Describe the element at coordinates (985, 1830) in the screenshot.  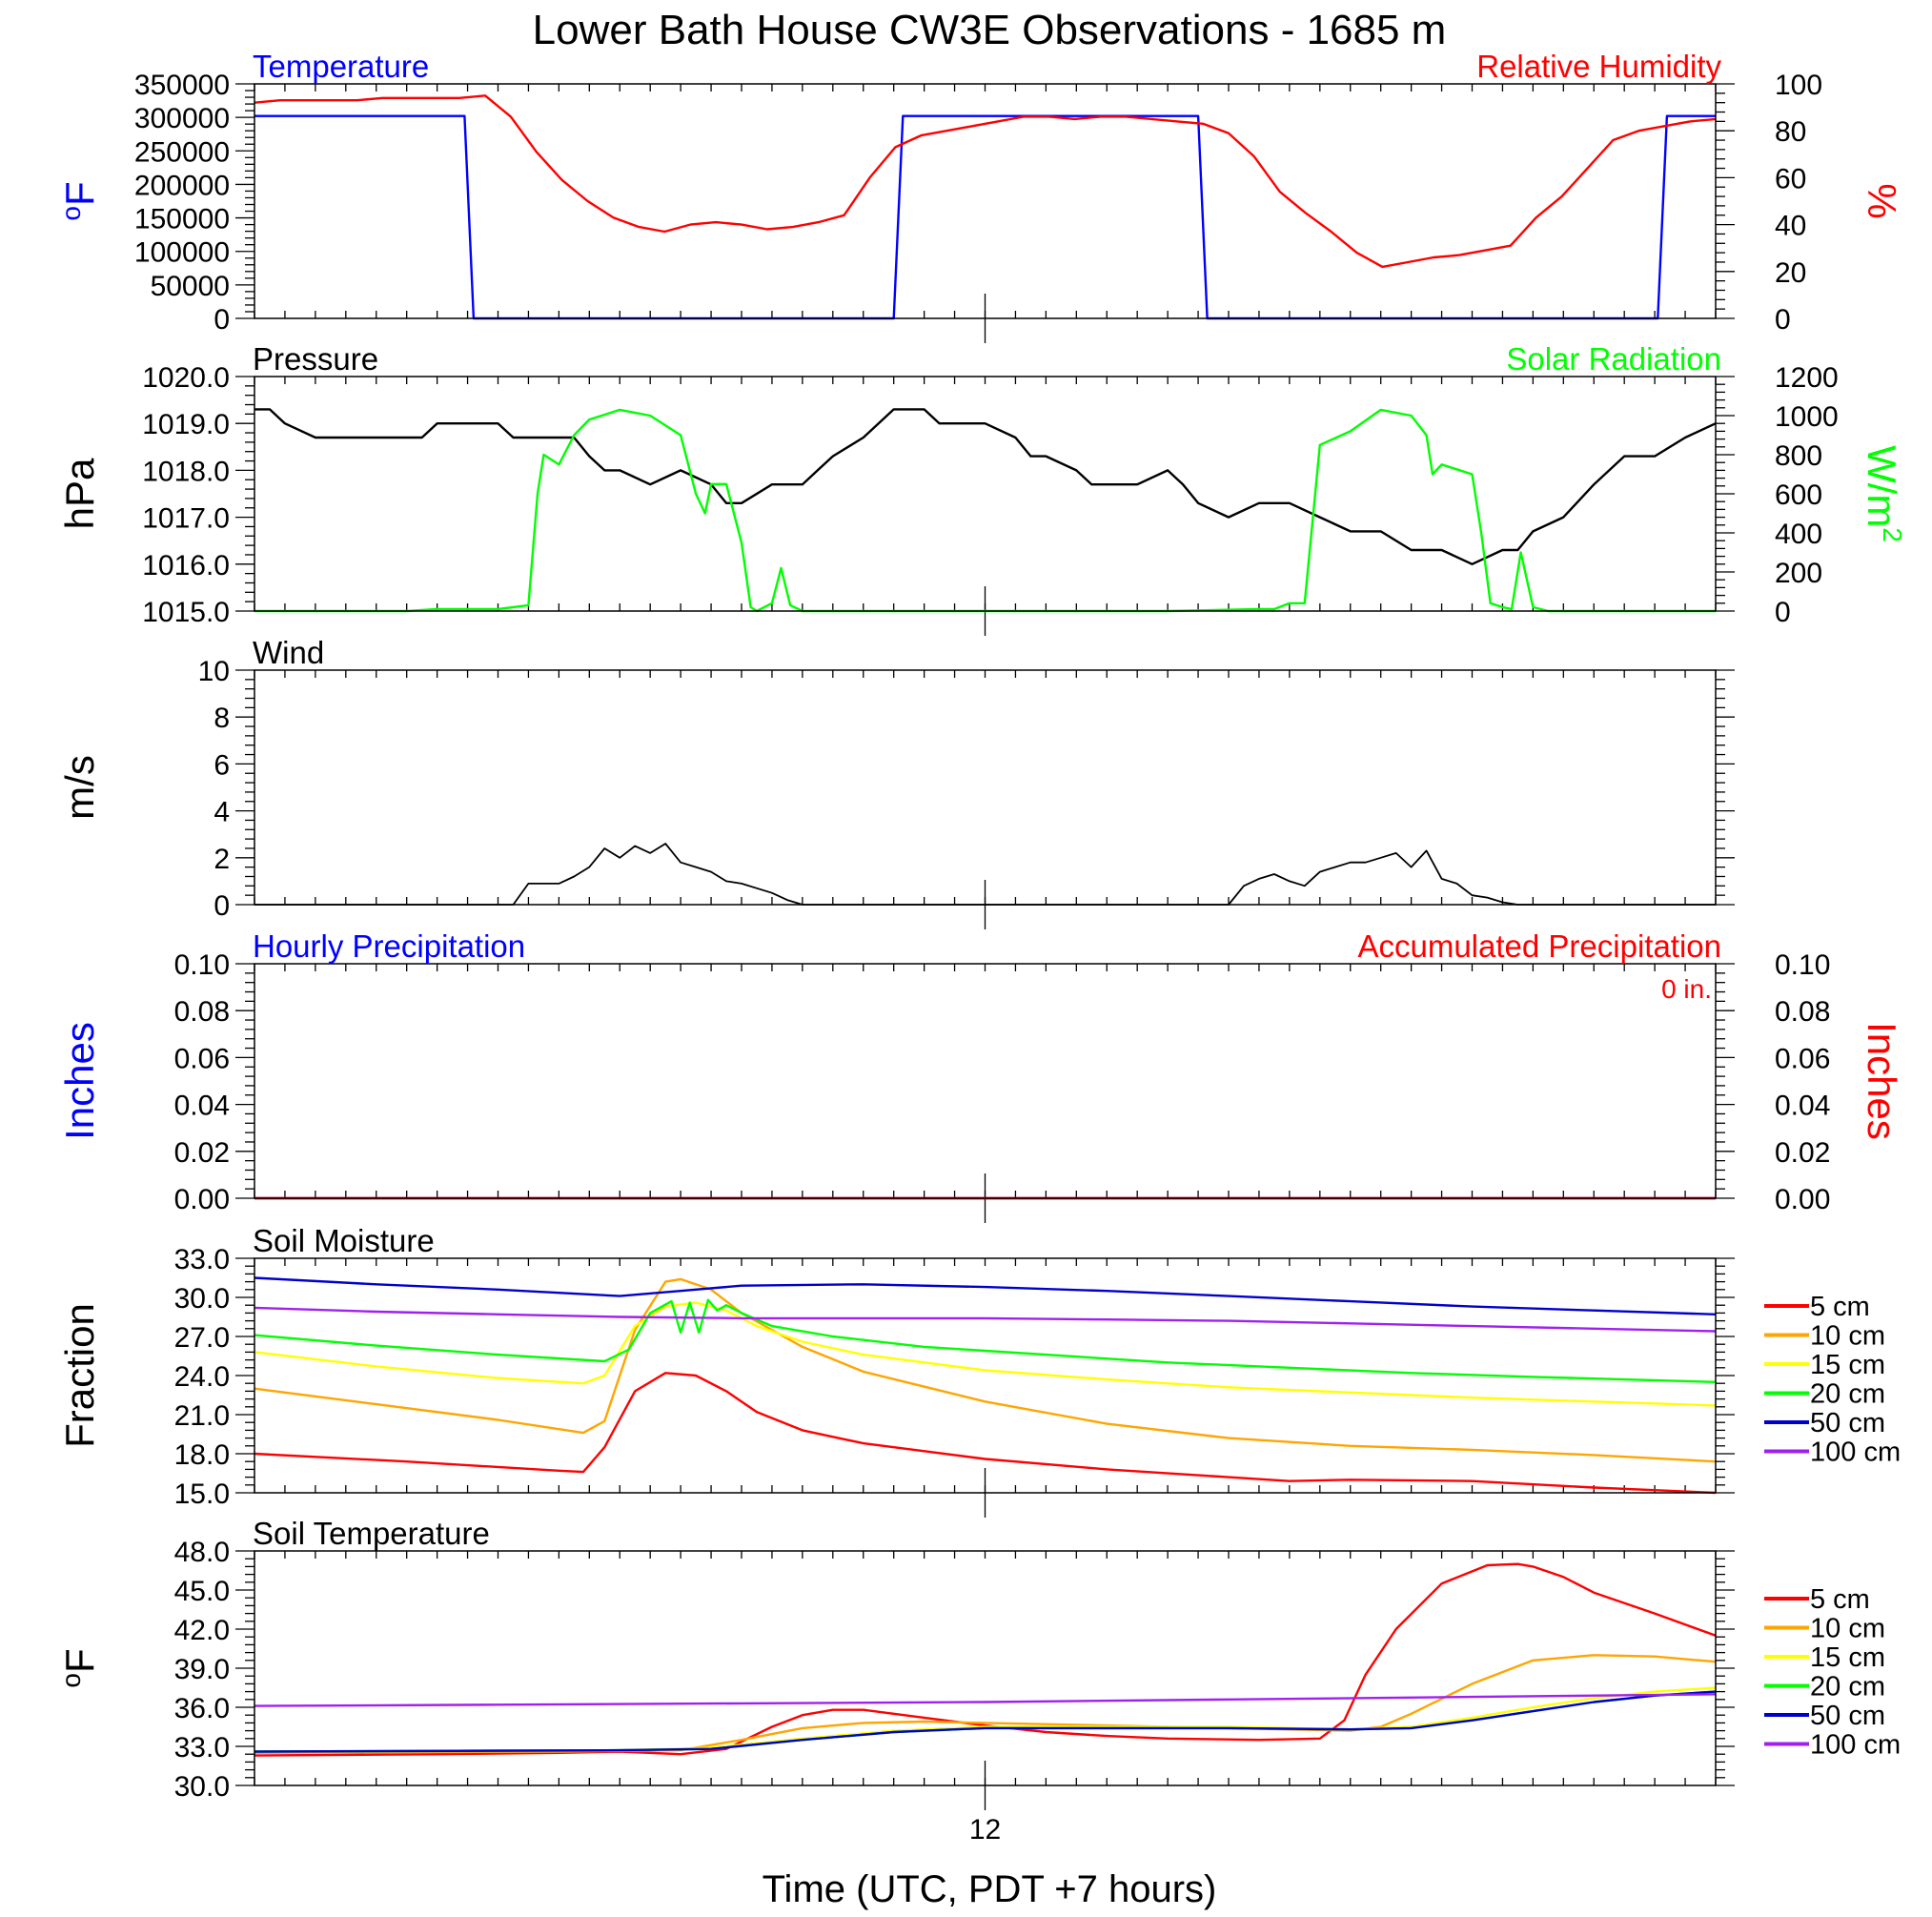
I see `x-tick-label: 12` at that location.